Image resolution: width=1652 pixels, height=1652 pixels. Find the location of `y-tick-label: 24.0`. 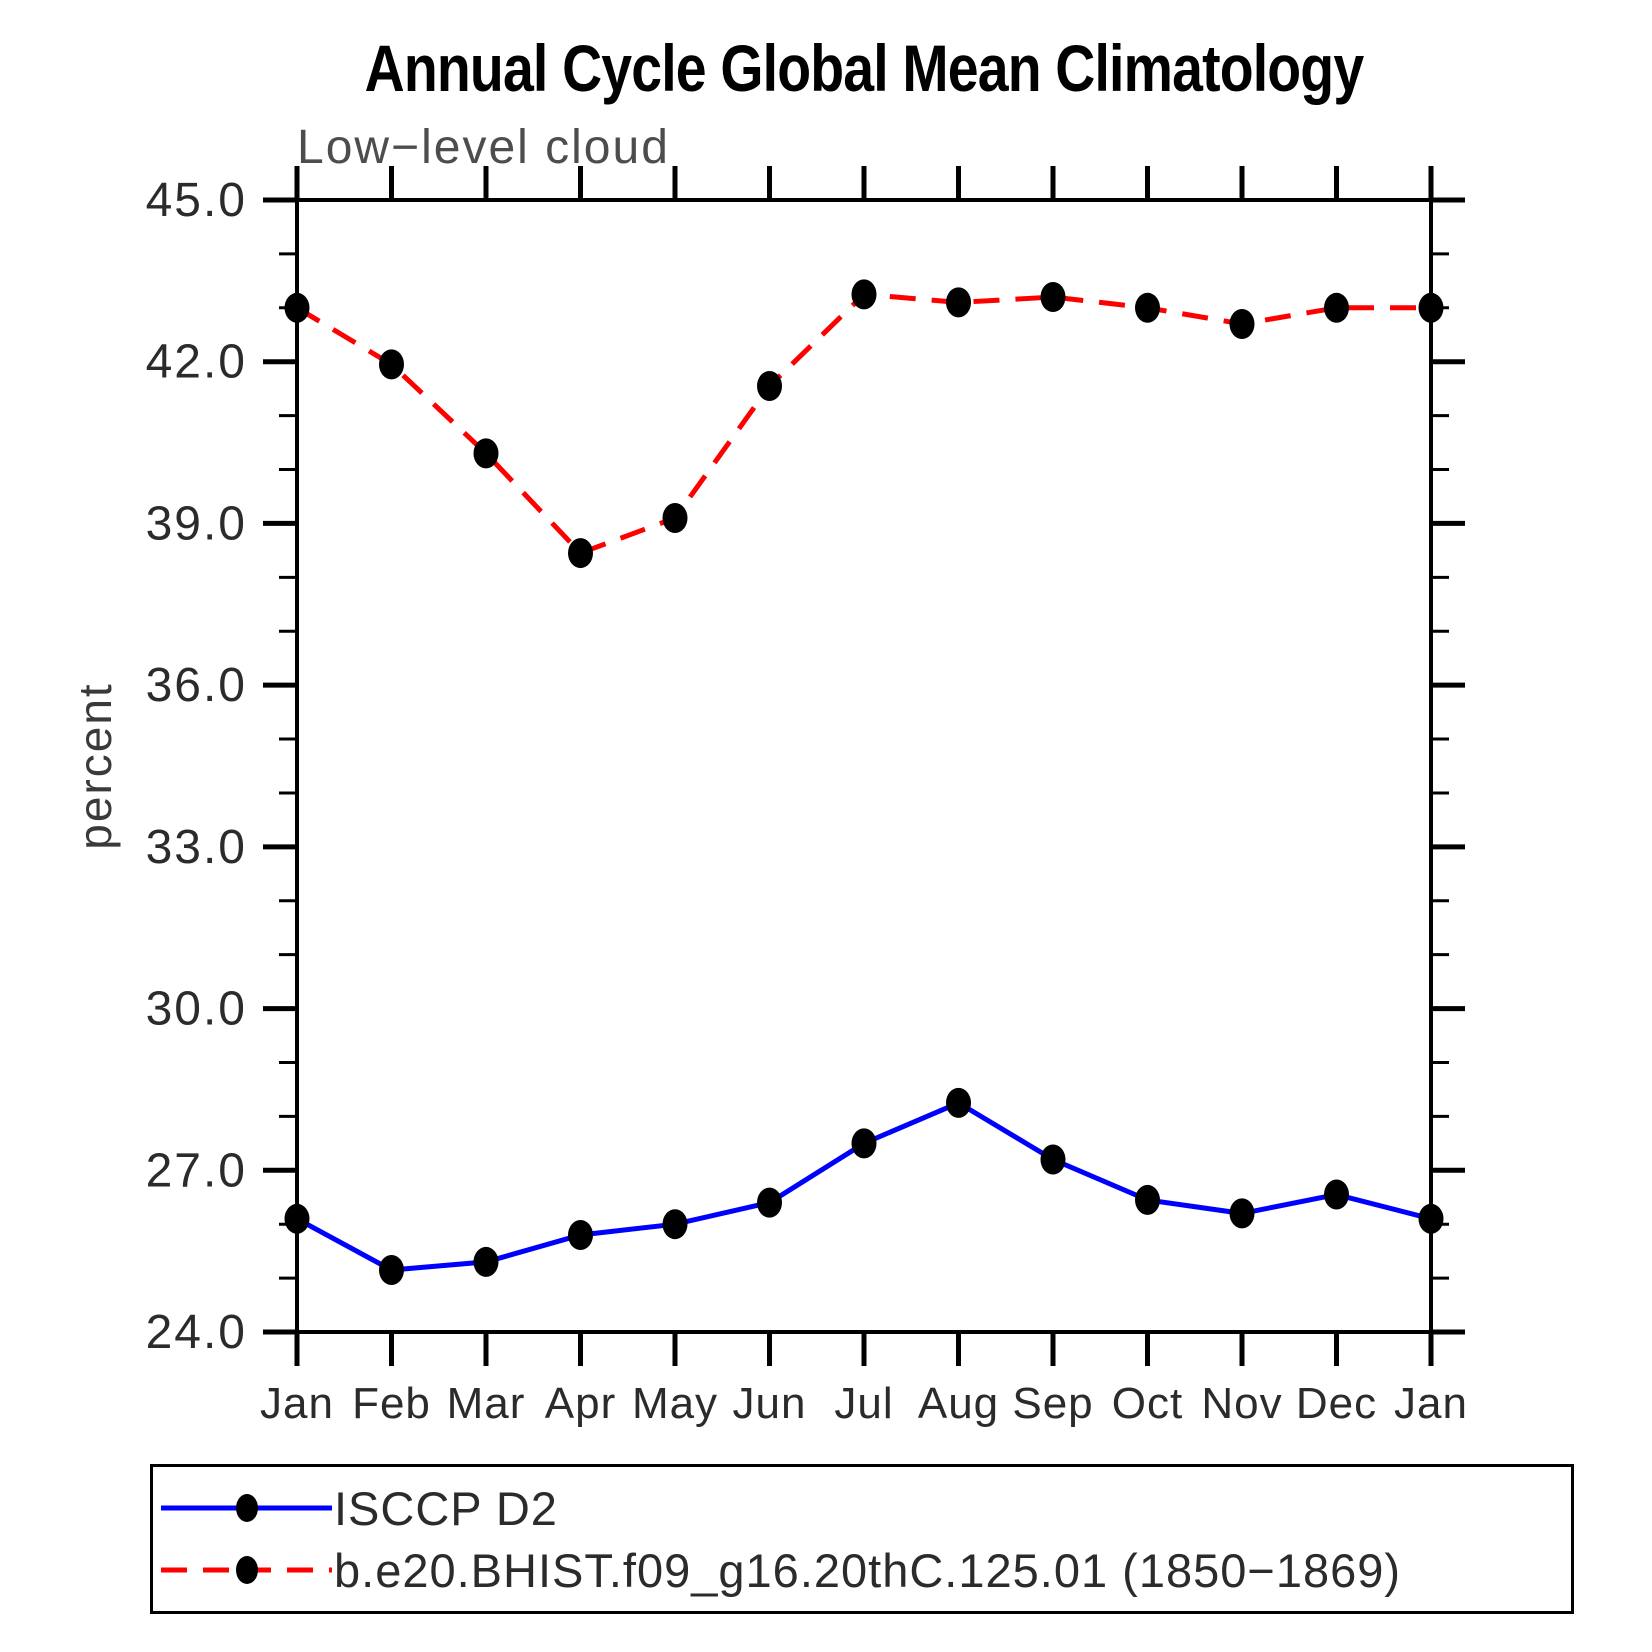

y-tick-label: 24.0 is located at coordinates (196, 1332).